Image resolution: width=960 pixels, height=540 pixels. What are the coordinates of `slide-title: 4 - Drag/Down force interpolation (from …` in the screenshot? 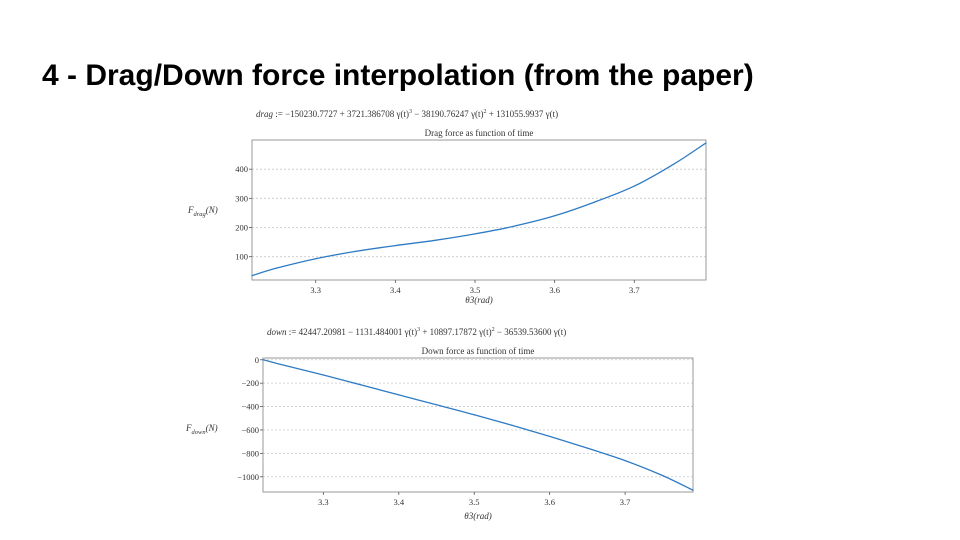 It's located at (398, 75).